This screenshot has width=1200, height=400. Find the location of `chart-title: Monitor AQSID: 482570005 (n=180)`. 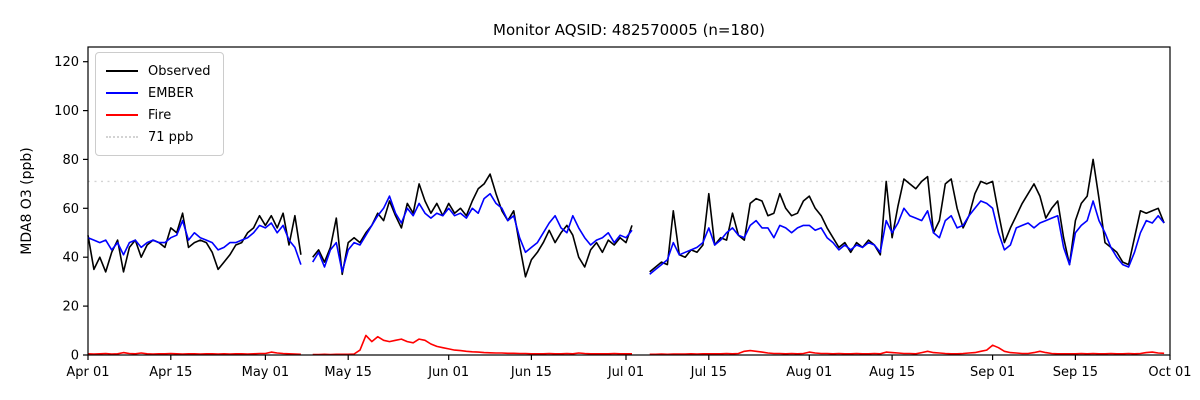

chart-title: Monitor AQSID: 482570005 (n=180) is located at coordinates (629, 30).